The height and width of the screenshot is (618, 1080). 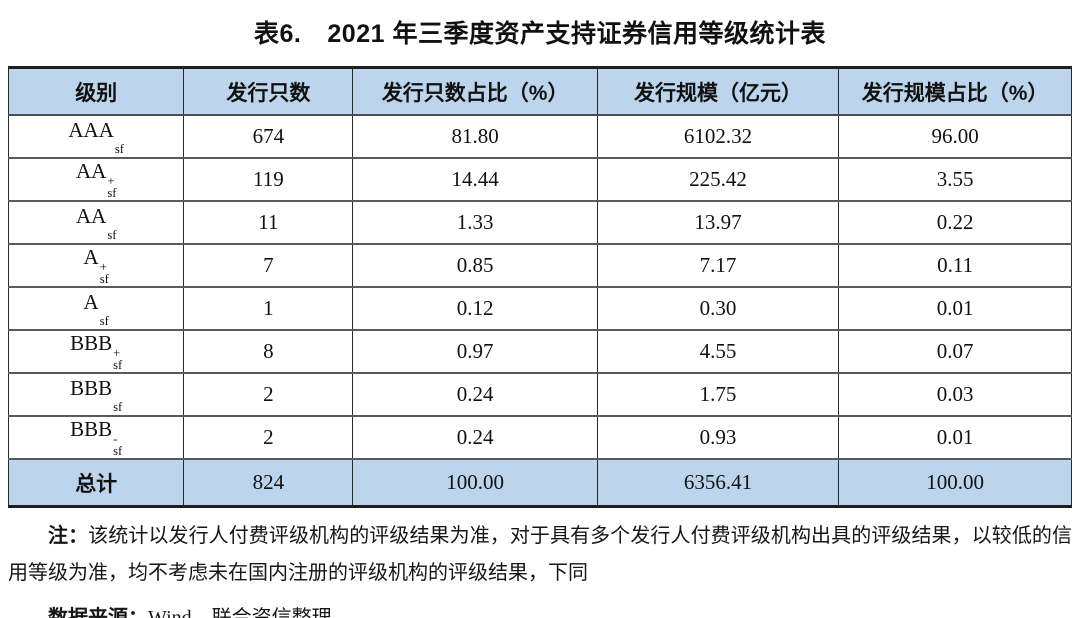 What do you see at coordinates (718, 180) in the screenshot?
I see `scale-cell: 225.42` at bounding box center [718, 180].